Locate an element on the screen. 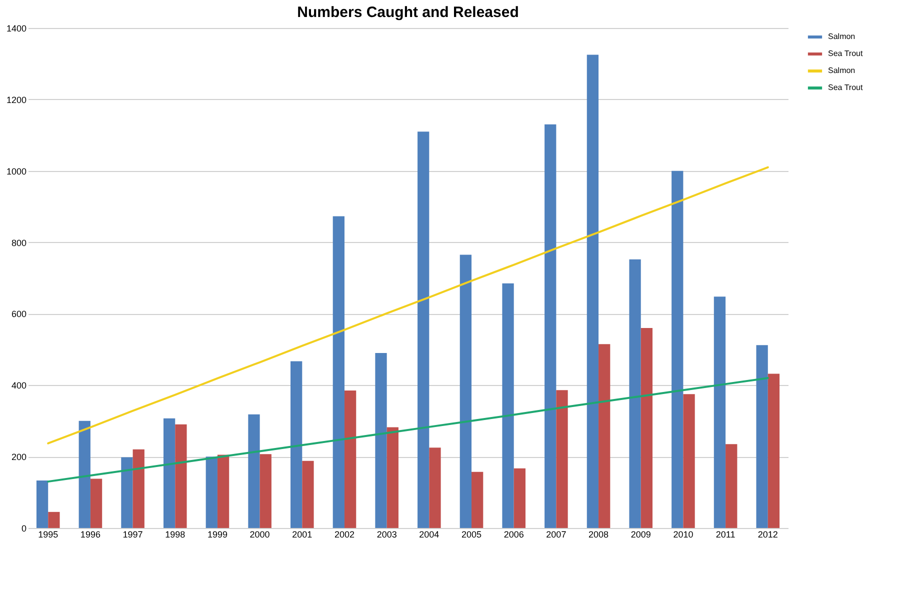 Image resolution: width=916 pixels, height=600 pixels. y-tick-label: 600 is located at coordinates (18, 314).